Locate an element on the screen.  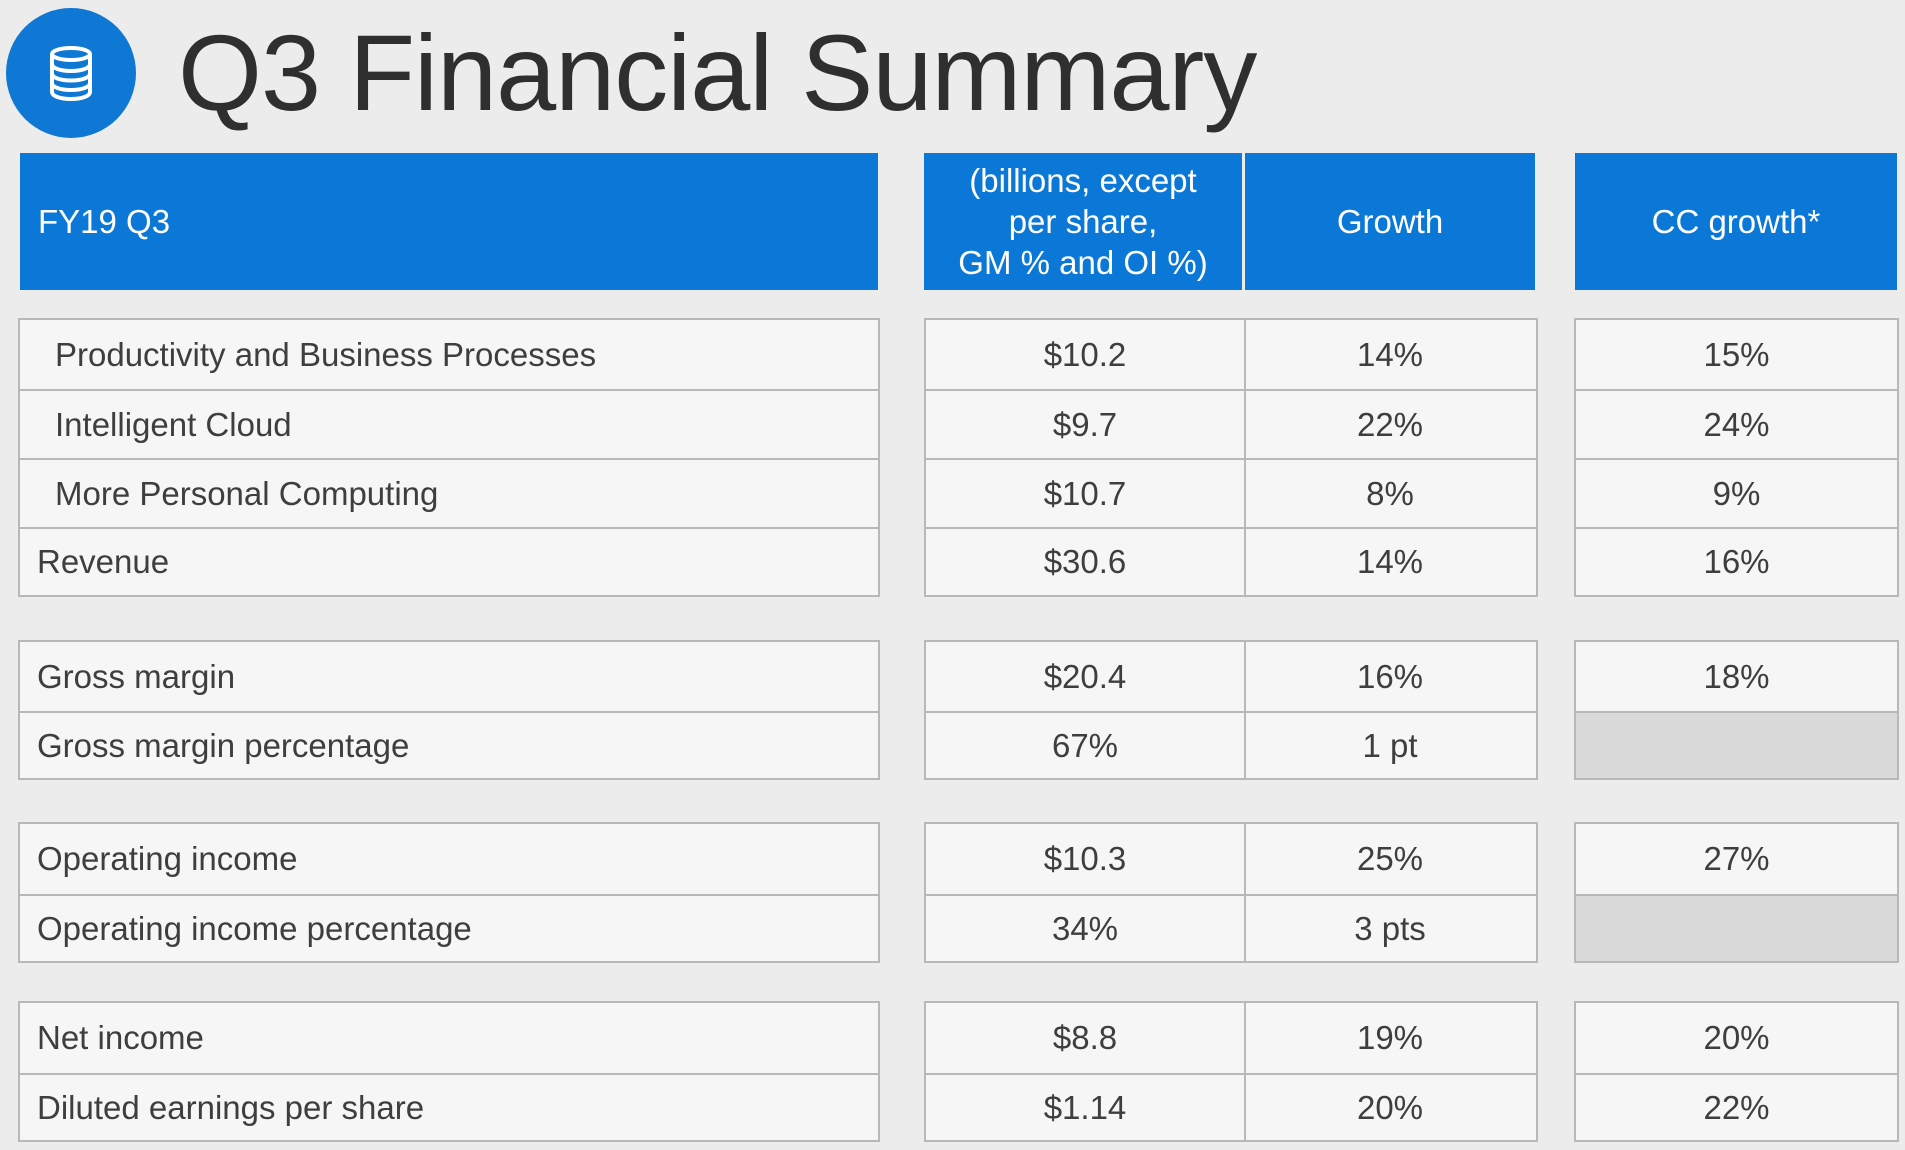
table-row: $9.7 22% is located at coordinates (1231, 423).